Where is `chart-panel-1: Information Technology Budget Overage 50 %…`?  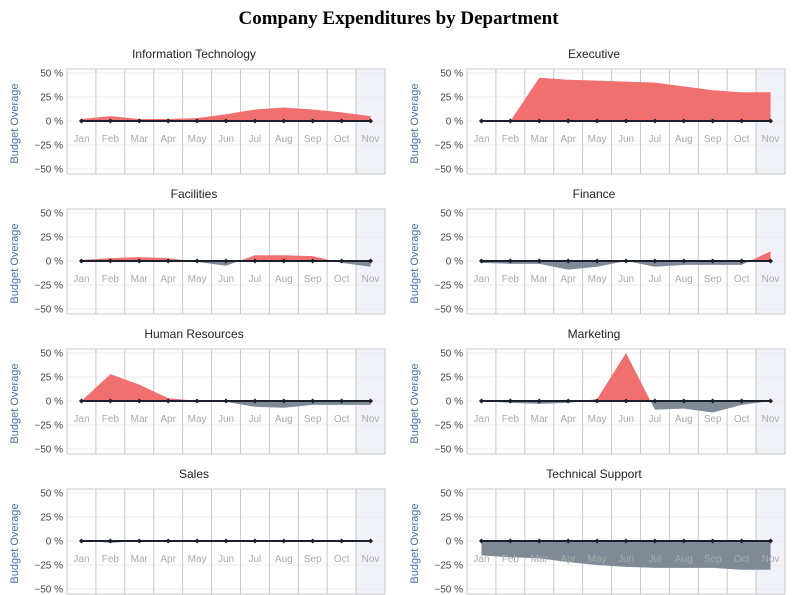
chart-panel-1: Information Technology Budget Overage 50 %… is located at coordinates (195, 107).